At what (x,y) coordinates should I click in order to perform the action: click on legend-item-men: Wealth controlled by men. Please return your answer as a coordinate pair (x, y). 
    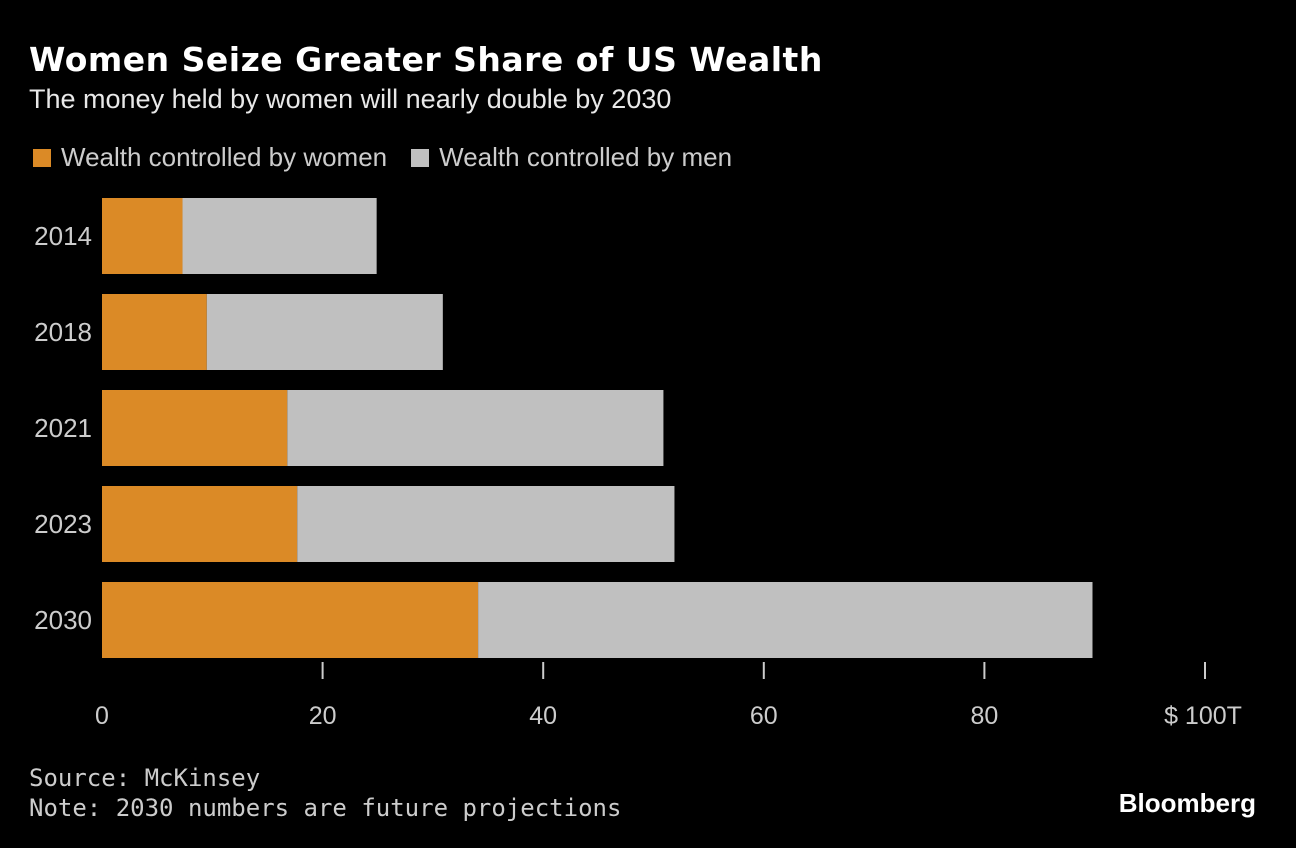
    Looking at the image, I should click on (571, 157).